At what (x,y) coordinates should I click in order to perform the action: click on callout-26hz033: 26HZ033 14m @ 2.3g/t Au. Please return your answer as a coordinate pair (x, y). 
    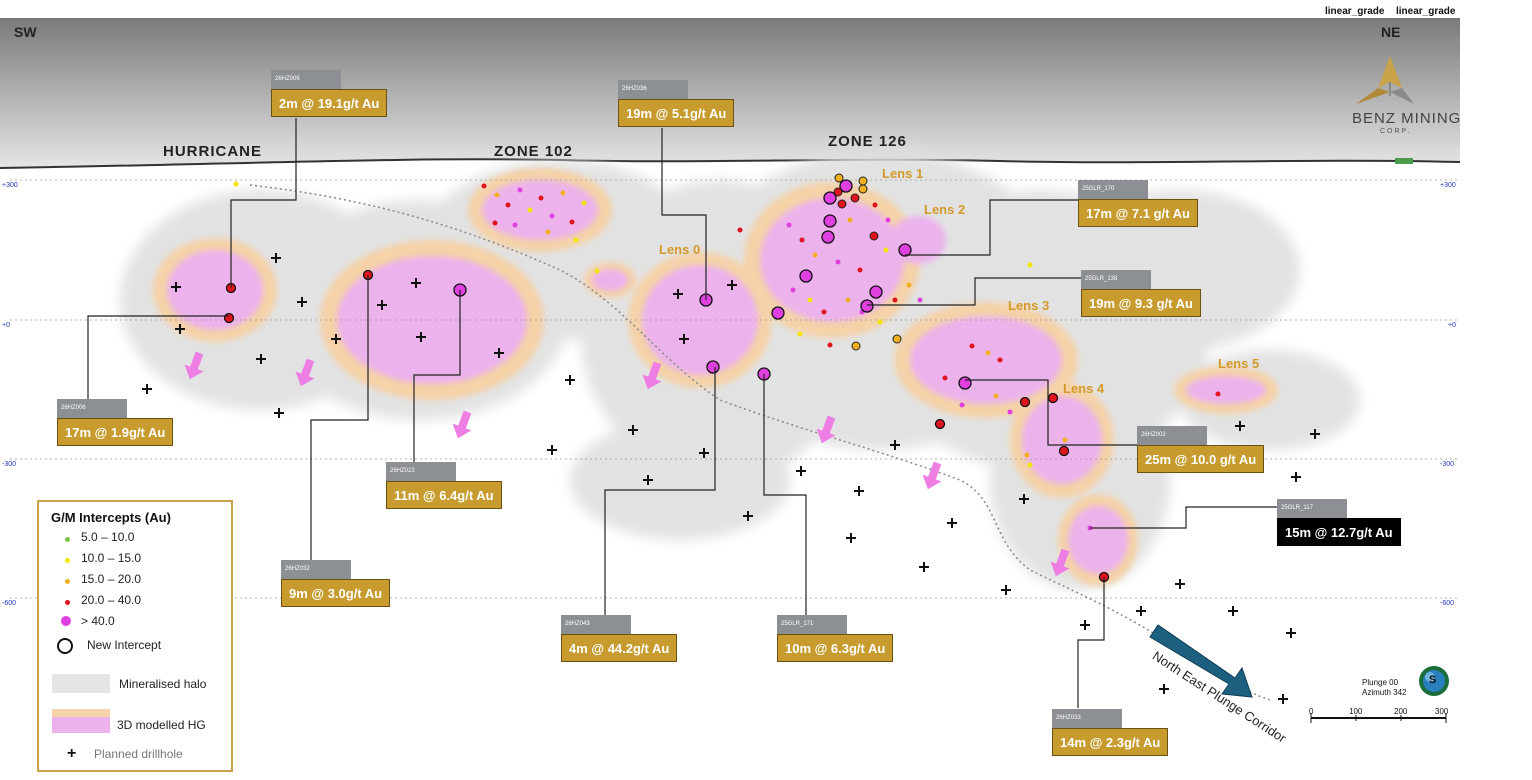
    Looking at the image, I should click on (1110, 732).